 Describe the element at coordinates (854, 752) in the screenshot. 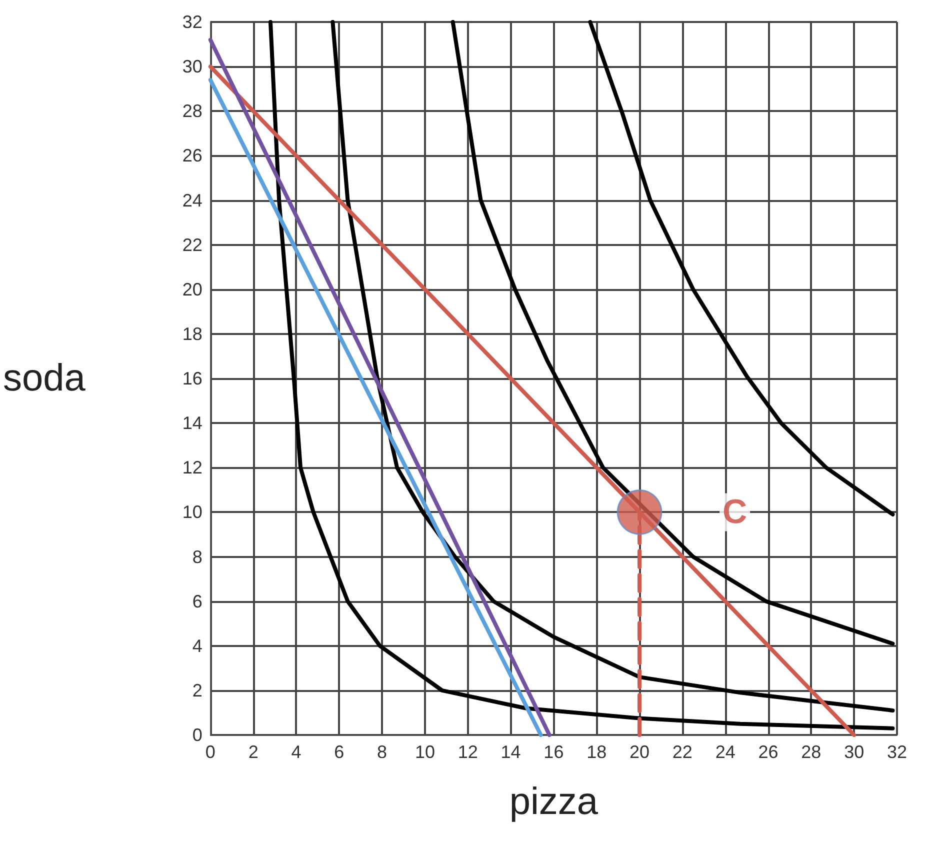

I see `x-tick-label: 30` at that location.